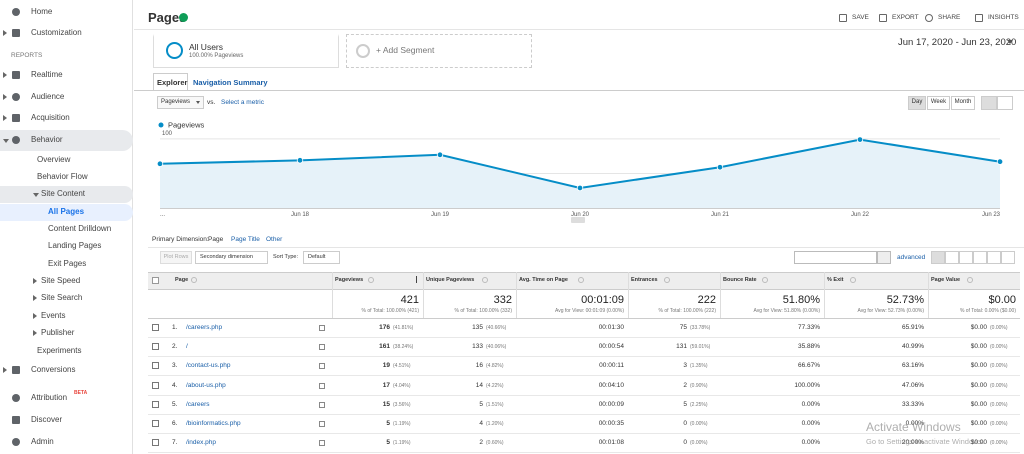  I want to click on total-value: 421, so click(409, 300).